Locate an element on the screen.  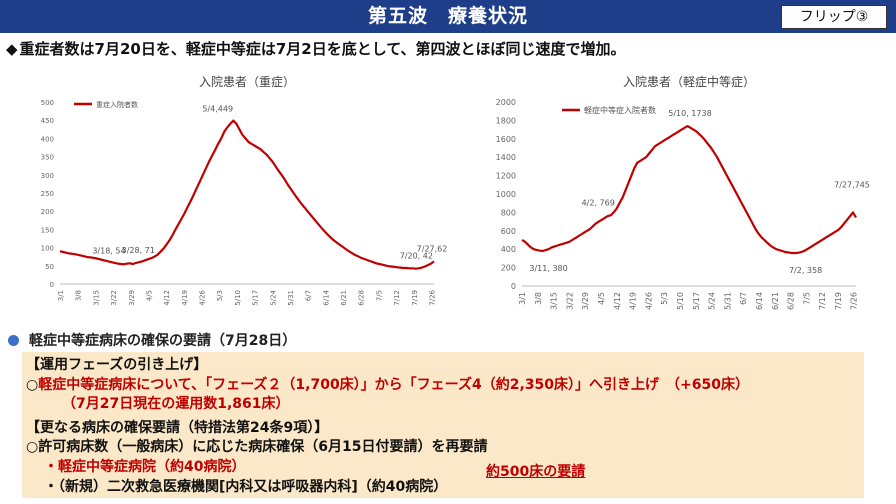
circle-mark: ○ is located at coordinates (32, 385).